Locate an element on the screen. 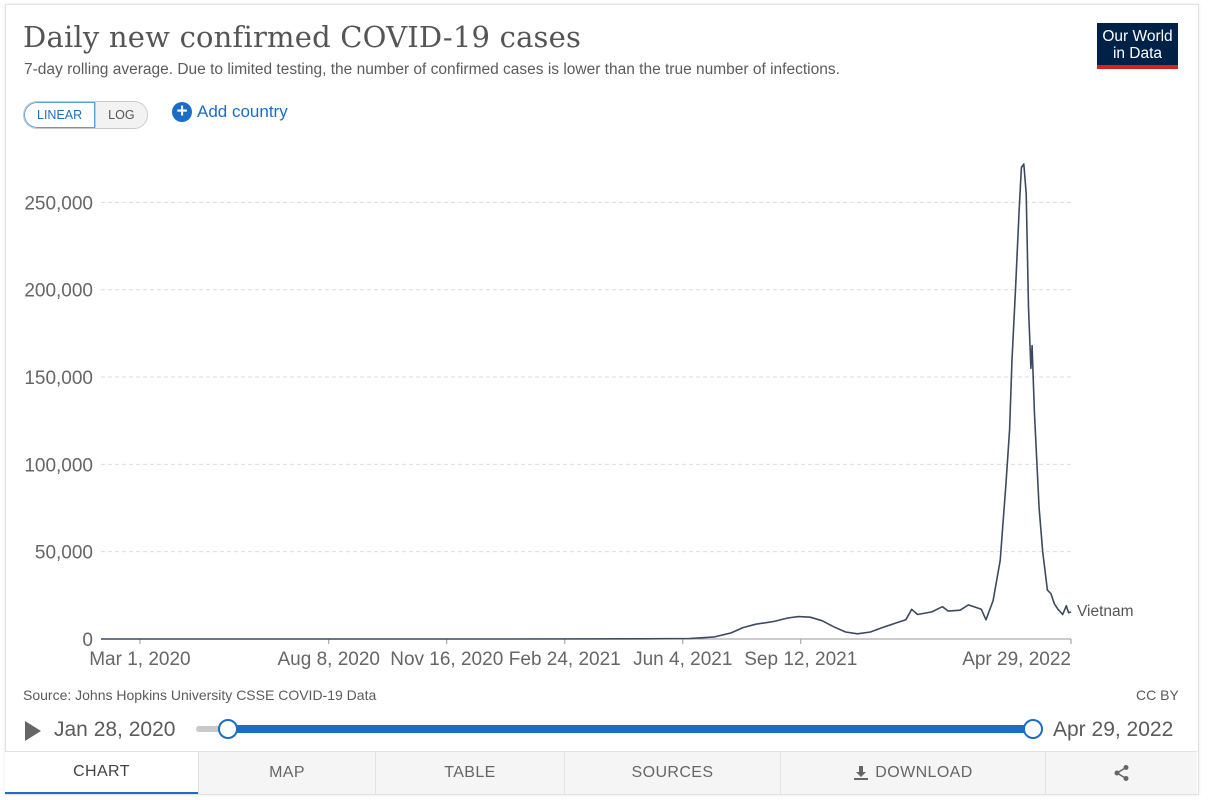 Image resolution: width=1225 pixels, height=800 pixels. scale-toggle: LINEAR LOG is located at coordinates (85, 115).